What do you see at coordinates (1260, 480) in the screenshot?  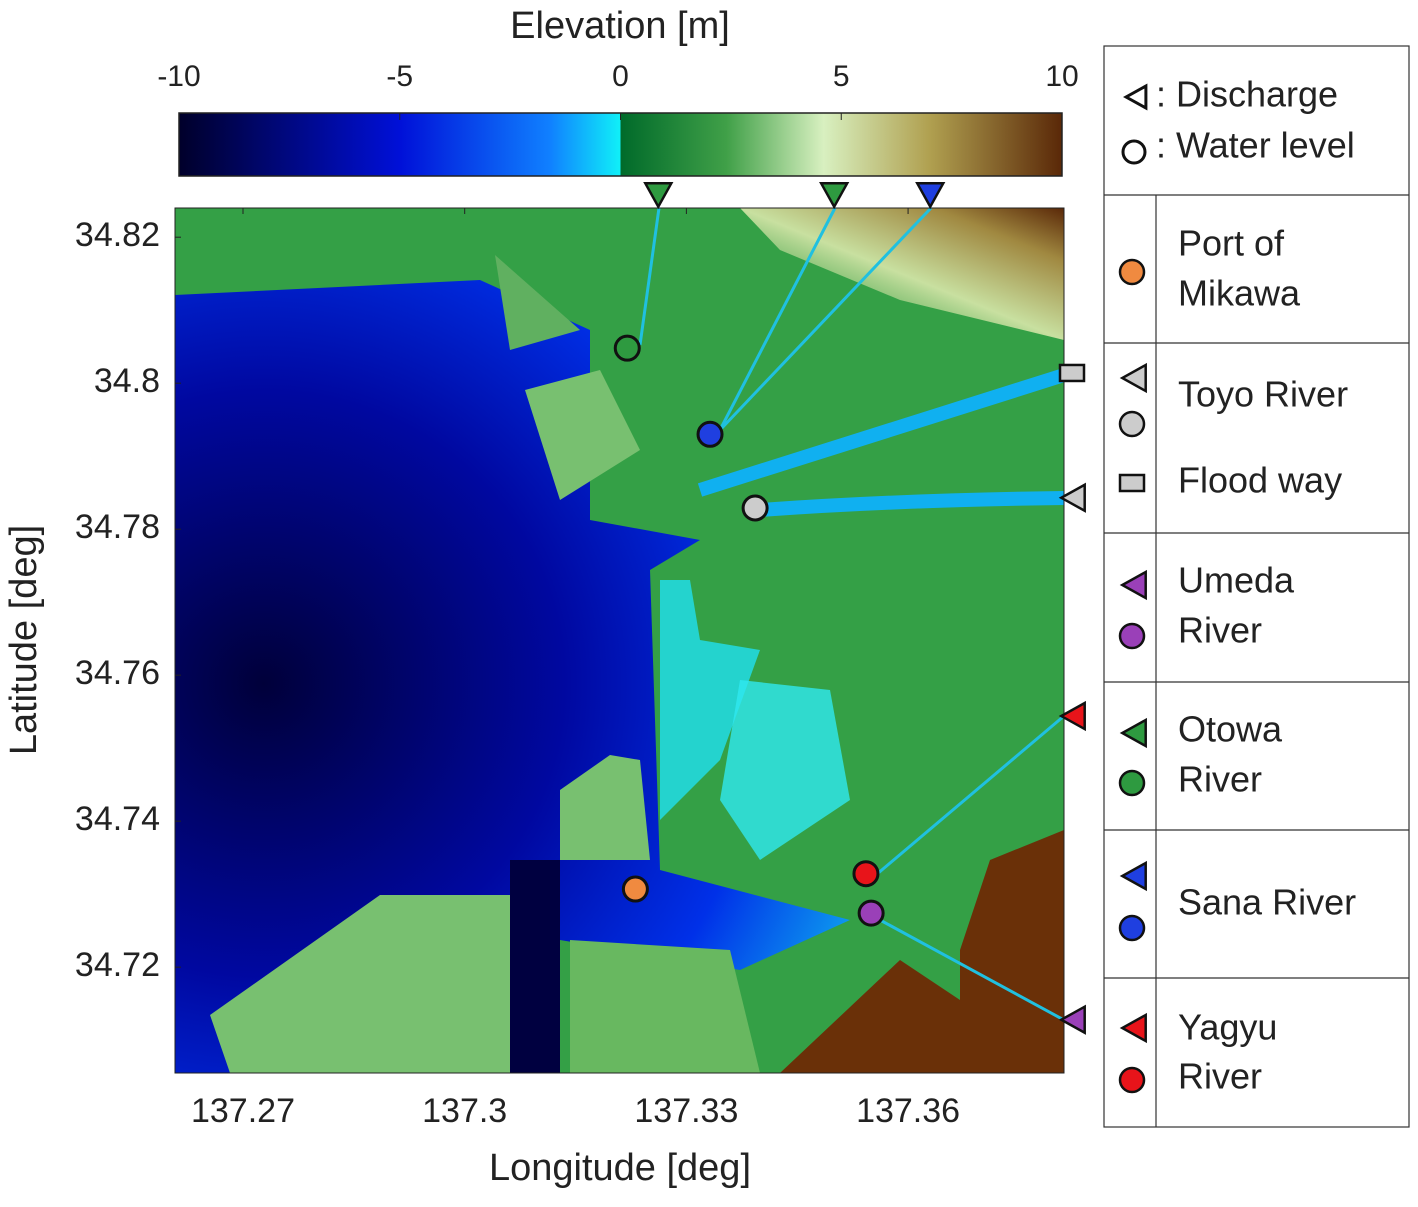 I see `legend-label: Flood way` at bounding box center [1260, 480].